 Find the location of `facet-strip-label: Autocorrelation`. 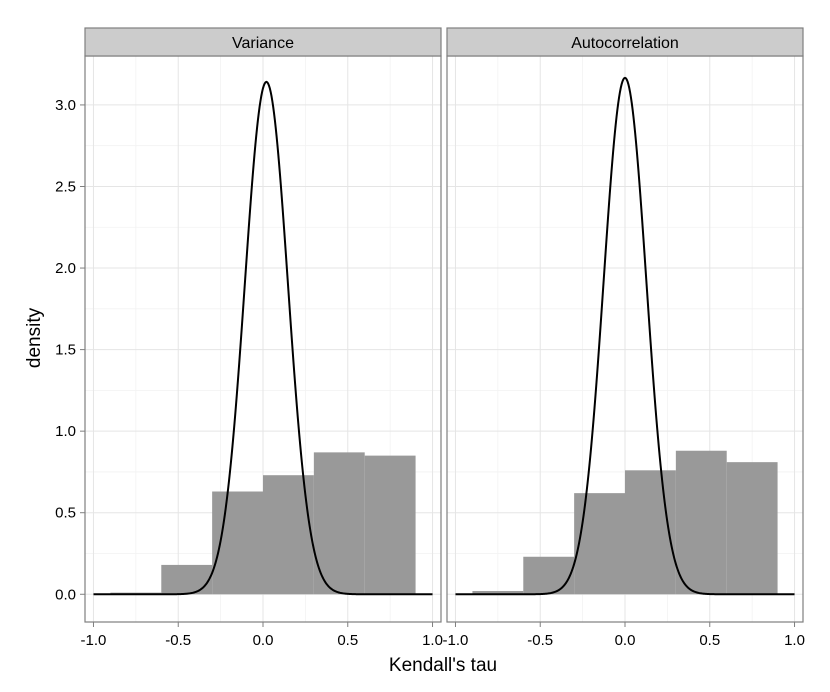

facet-strip-label: Autocorrelation is located at coordinates (625, 43).